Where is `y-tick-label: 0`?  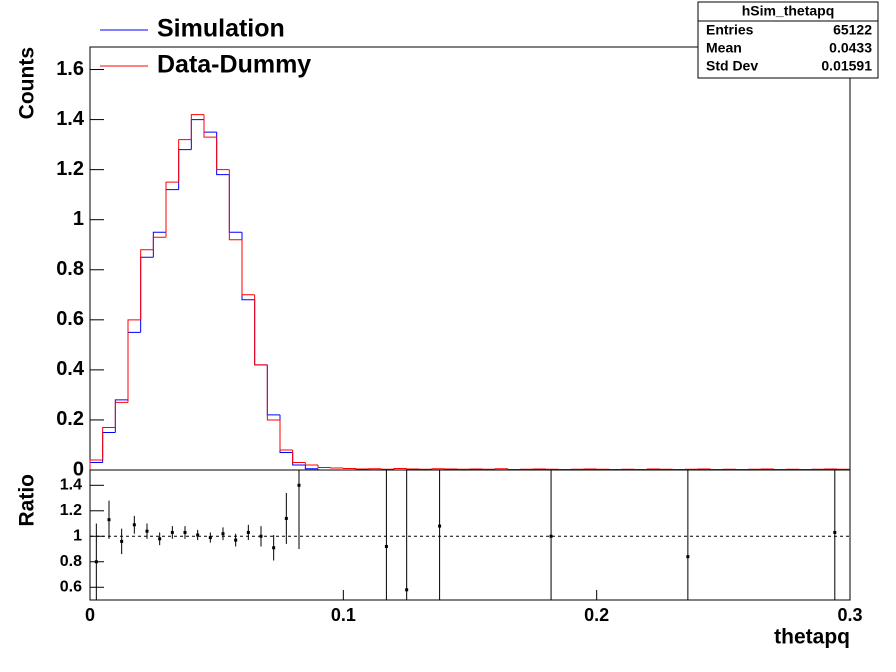
y-tick-label: 0 is located at coordinates (78, 469).